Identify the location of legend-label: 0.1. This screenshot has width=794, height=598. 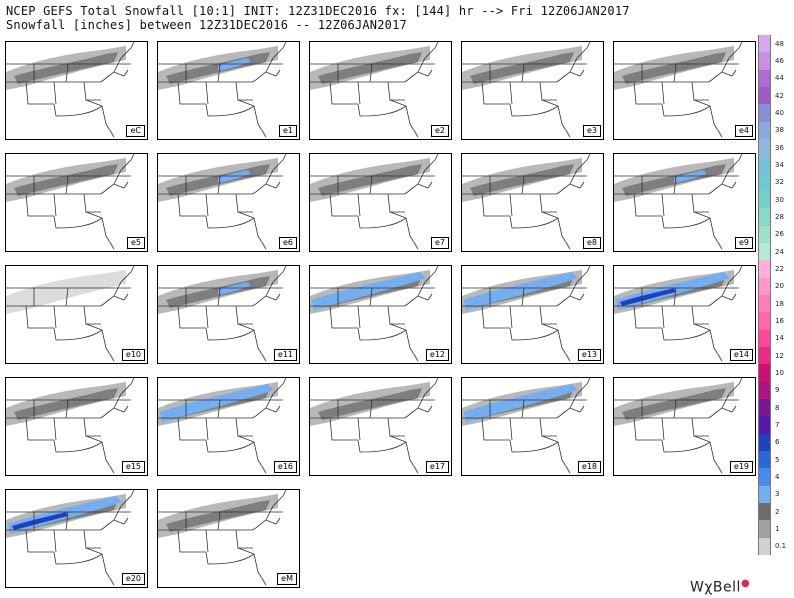
(781, 546).